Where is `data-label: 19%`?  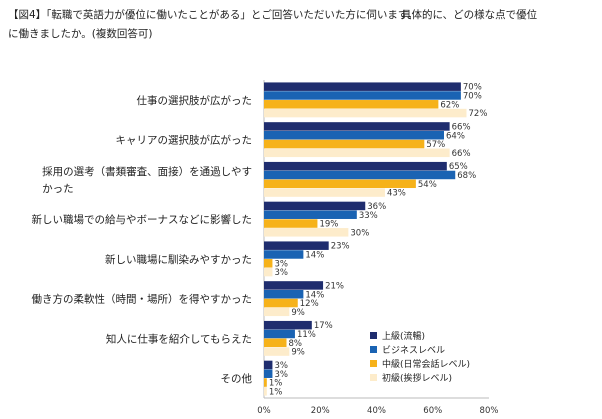
data-label: 19% is located at coordinates (328, 225).